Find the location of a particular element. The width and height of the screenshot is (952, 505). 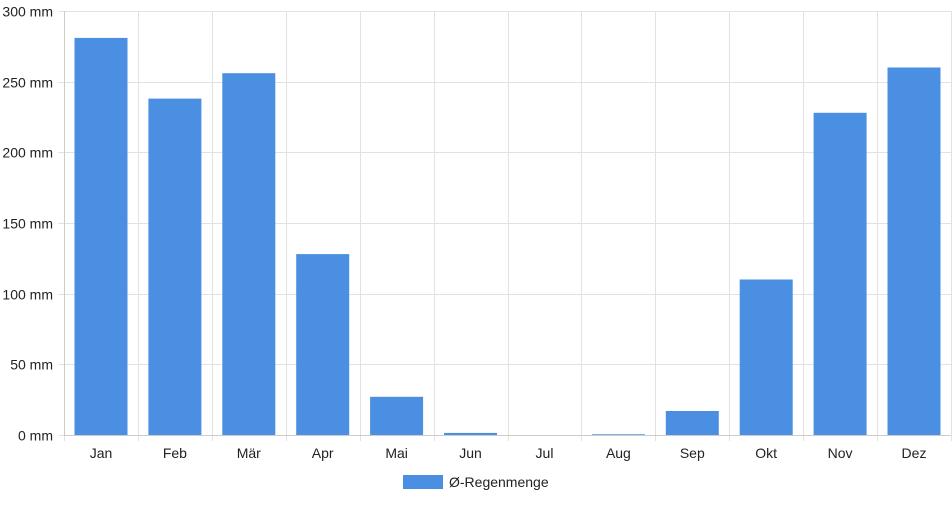

legend: Ø-Regenmenge is located at coordinates (476, 482).